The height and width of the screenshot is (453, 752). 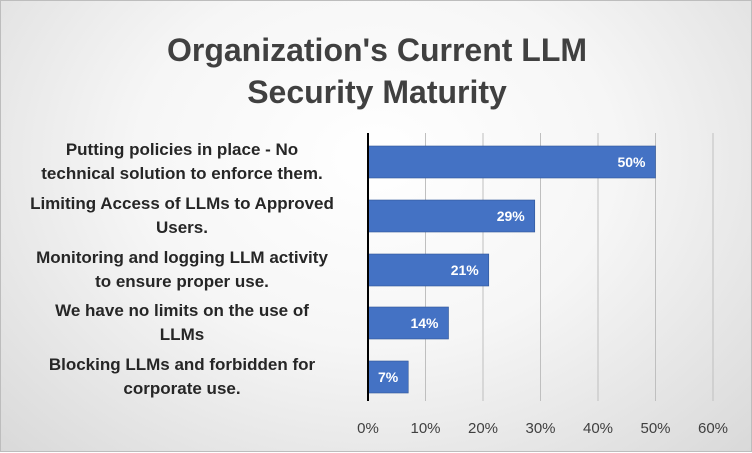 What do you see at coordinates (182, 364) in the screenshot?
I see `category-label: Blocking LLMs and forbidden for` at bounding box center [182, 364].